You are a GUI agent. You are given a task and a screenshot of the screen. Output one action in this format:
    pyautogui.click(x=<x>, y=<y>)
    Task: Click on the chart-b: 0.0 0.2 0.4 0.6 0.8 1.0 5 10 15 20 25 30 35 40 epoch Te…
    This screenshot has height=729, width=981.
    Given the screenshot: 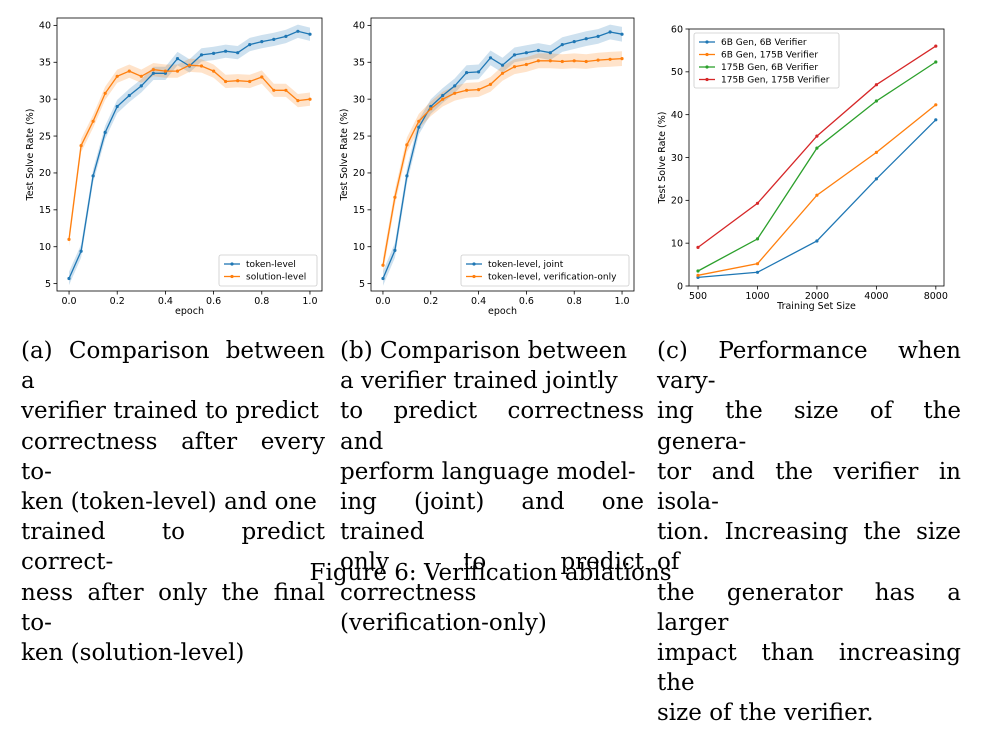 What is the action you would take?
    pyautogui.click(x=487, y=167)
    